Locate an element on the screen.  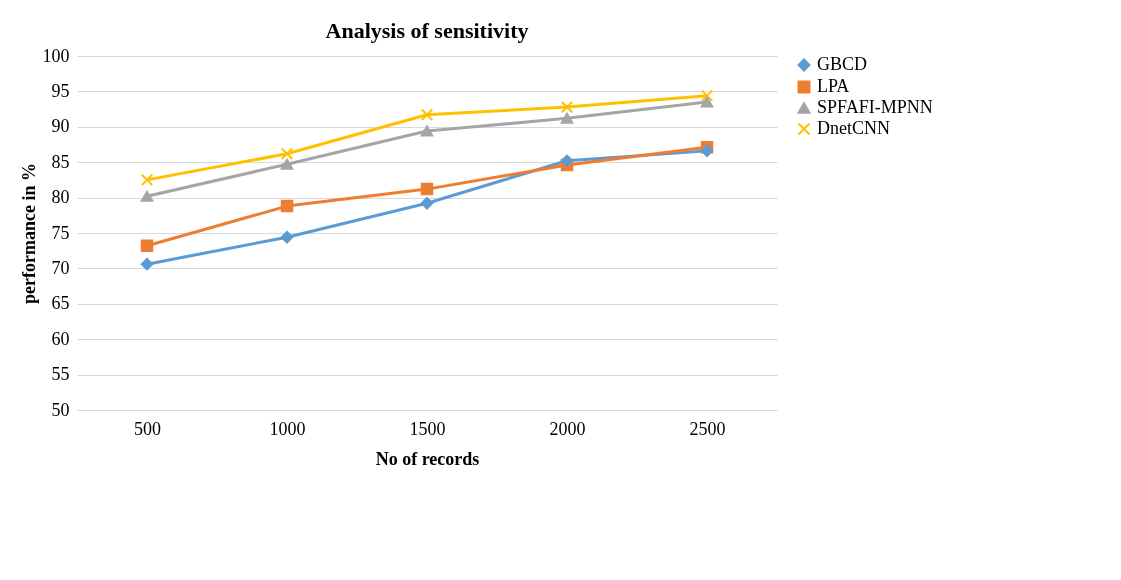
x-tick-label: 500 is located at coordinates (147, 428).